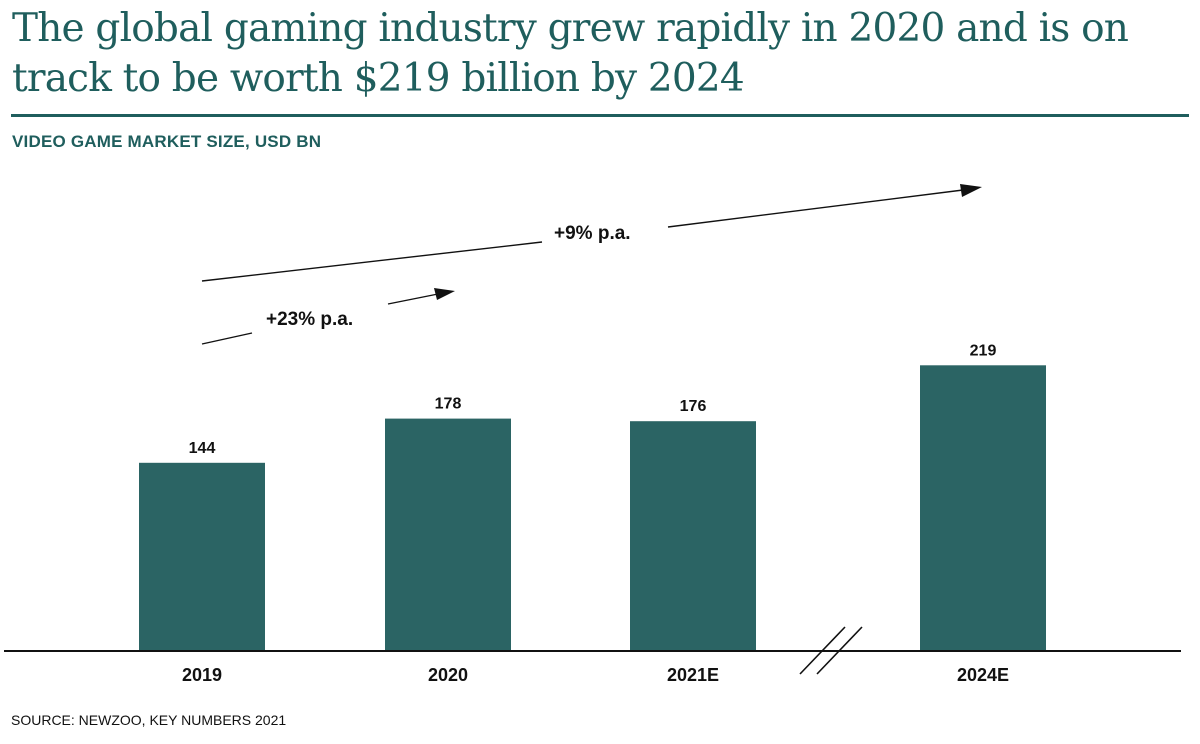  I want to click on source-note: SOURCE: NEWZOO, KEY NUMBERS 2021, so click(149, 720).